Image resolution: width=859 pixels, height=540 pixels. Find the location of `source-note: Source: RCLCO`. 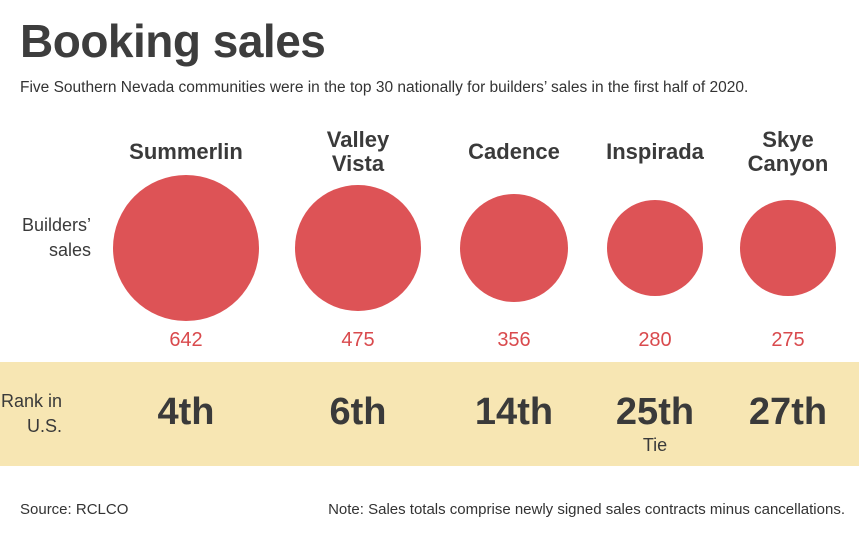

source-note: Source: RCLCO is located at coordinates (74, 509).